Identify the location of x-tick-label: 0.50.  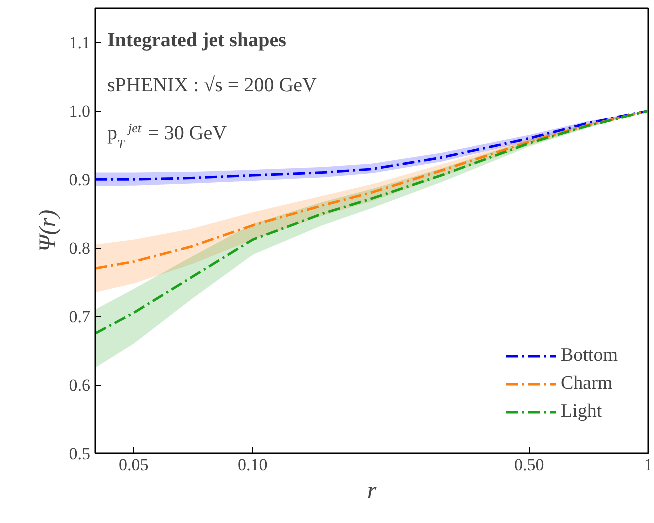
(529, 465).